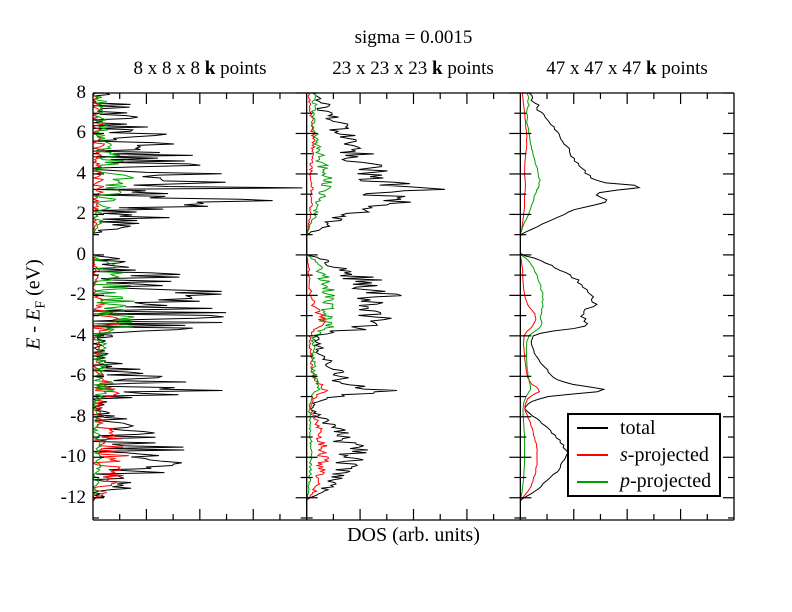  Describe the element at coordinates (382, 68) in the screenshot. I see `panel-title-text: 23 x 23 x 23` at that location.